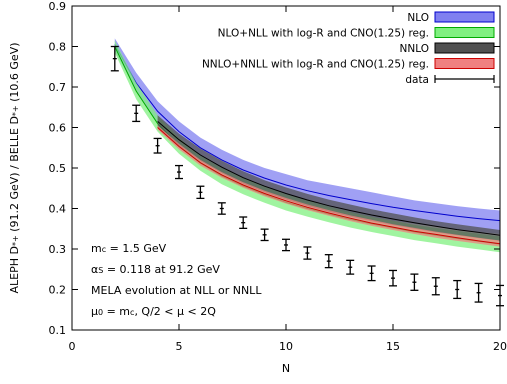  Describe the element at coordinates (58, 209) in the screenshot. I see `y-tick-label: 0.4` at that location.